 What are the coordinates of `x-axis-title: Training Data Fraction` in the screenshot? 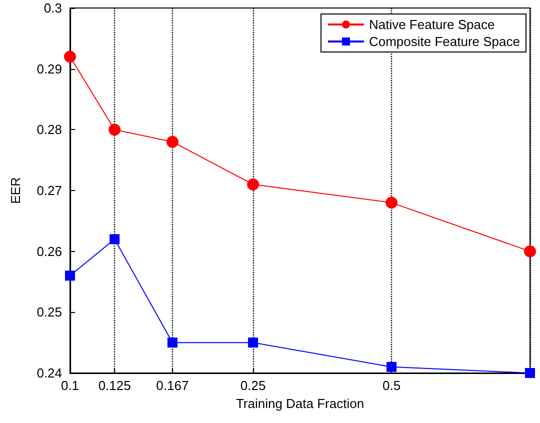 It's located at (300, 403).